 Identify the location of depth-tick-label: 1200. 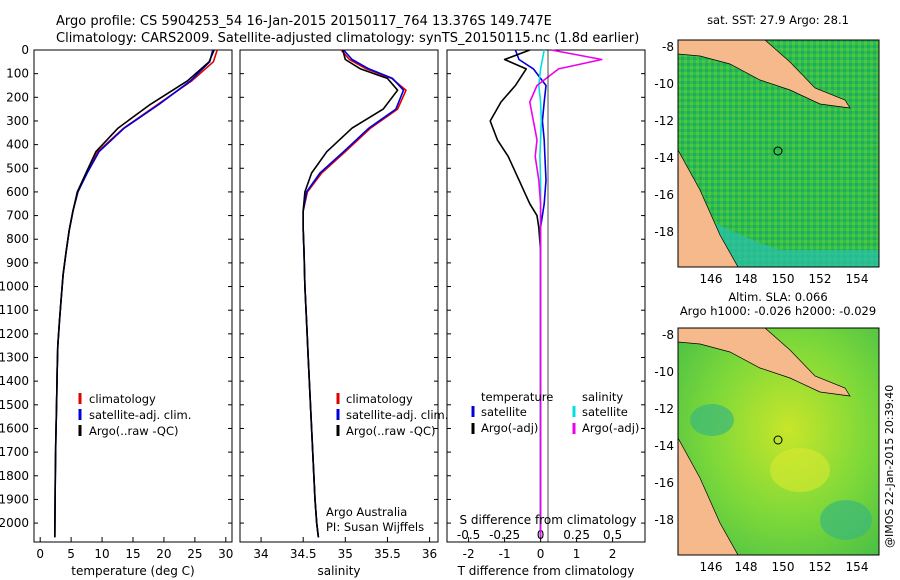
(14, 334).